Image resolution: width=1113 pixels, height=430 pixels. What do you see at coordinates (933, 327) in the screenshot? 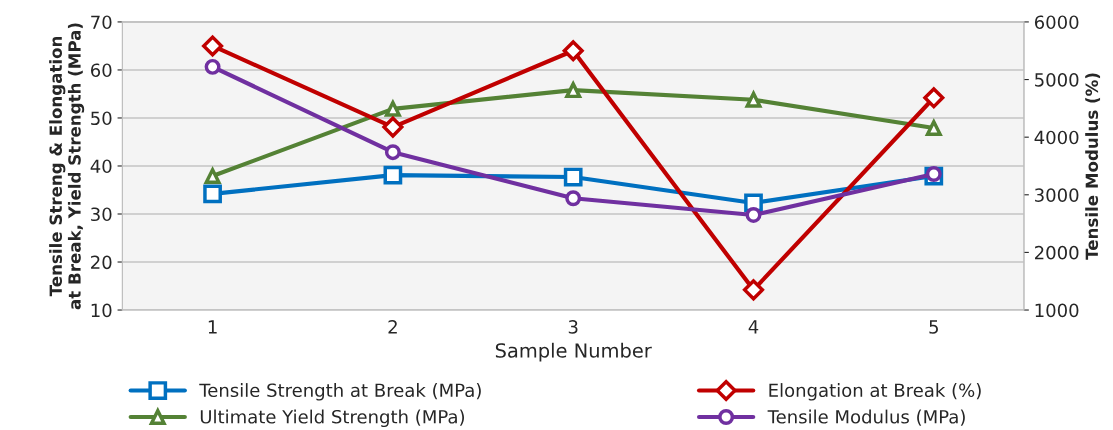
I see `x-tick-label: 5` at bounding box center [933, 327].